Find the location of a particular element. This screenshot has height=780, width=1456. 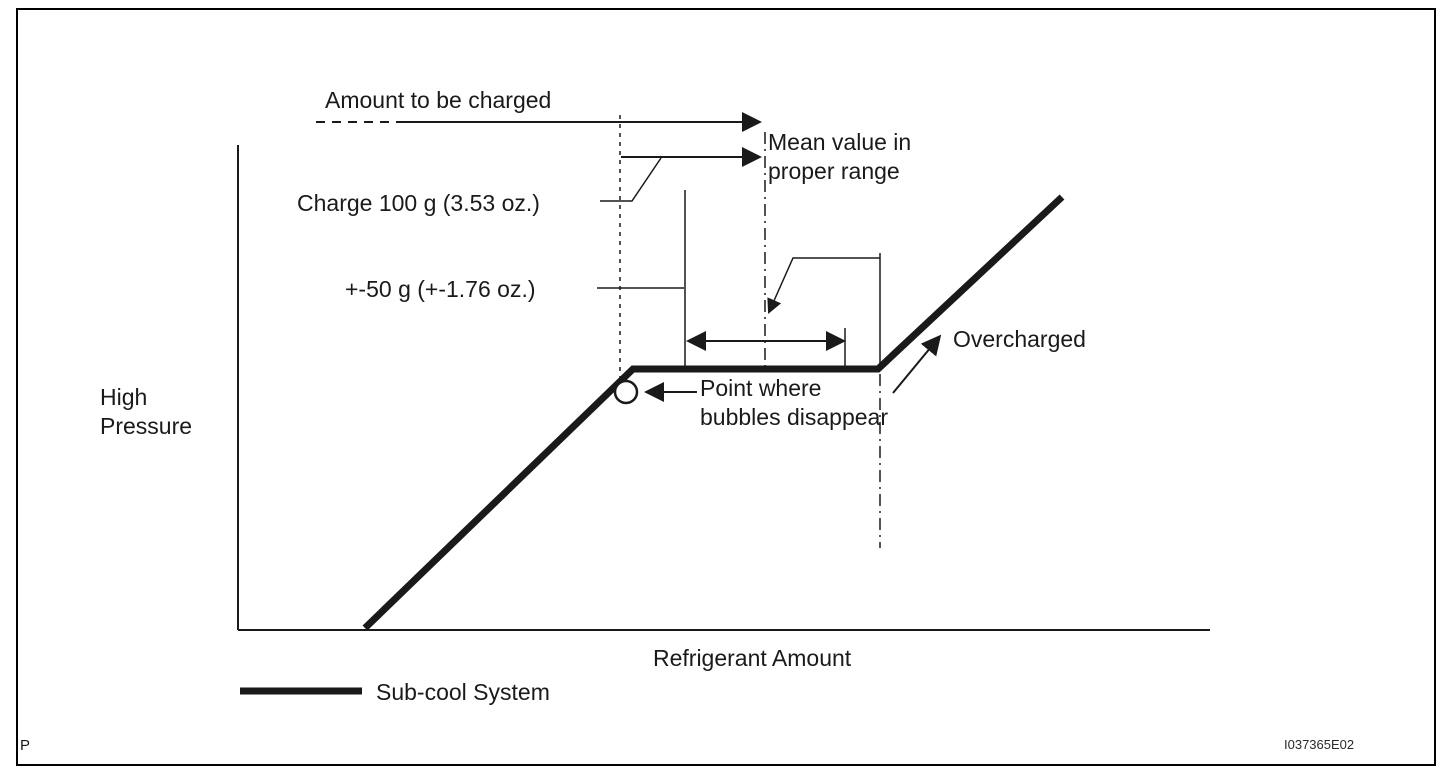

x-axis-label: Refrigerant Amount is located at coordinates (752, 658).